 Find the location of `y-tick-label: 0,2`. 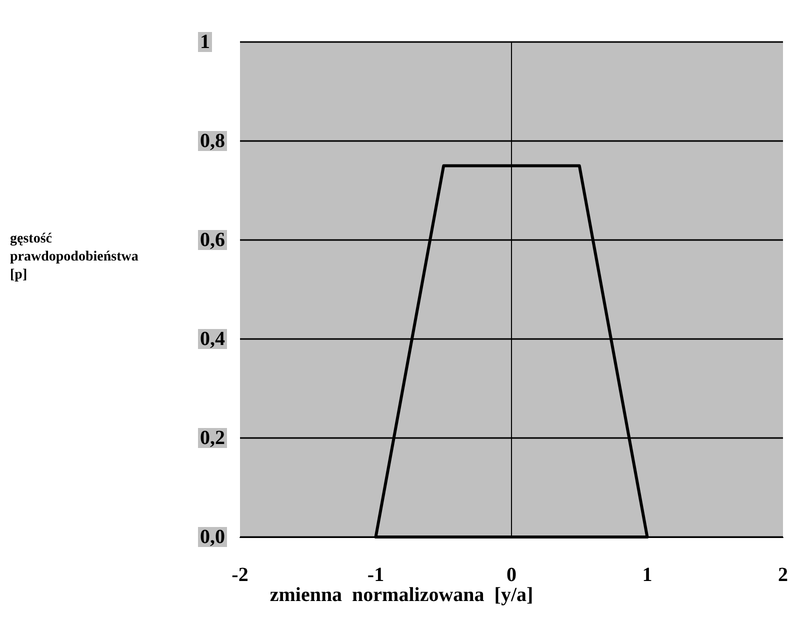

y-tick-label: 0,2 is located at coordinates (212, 438).